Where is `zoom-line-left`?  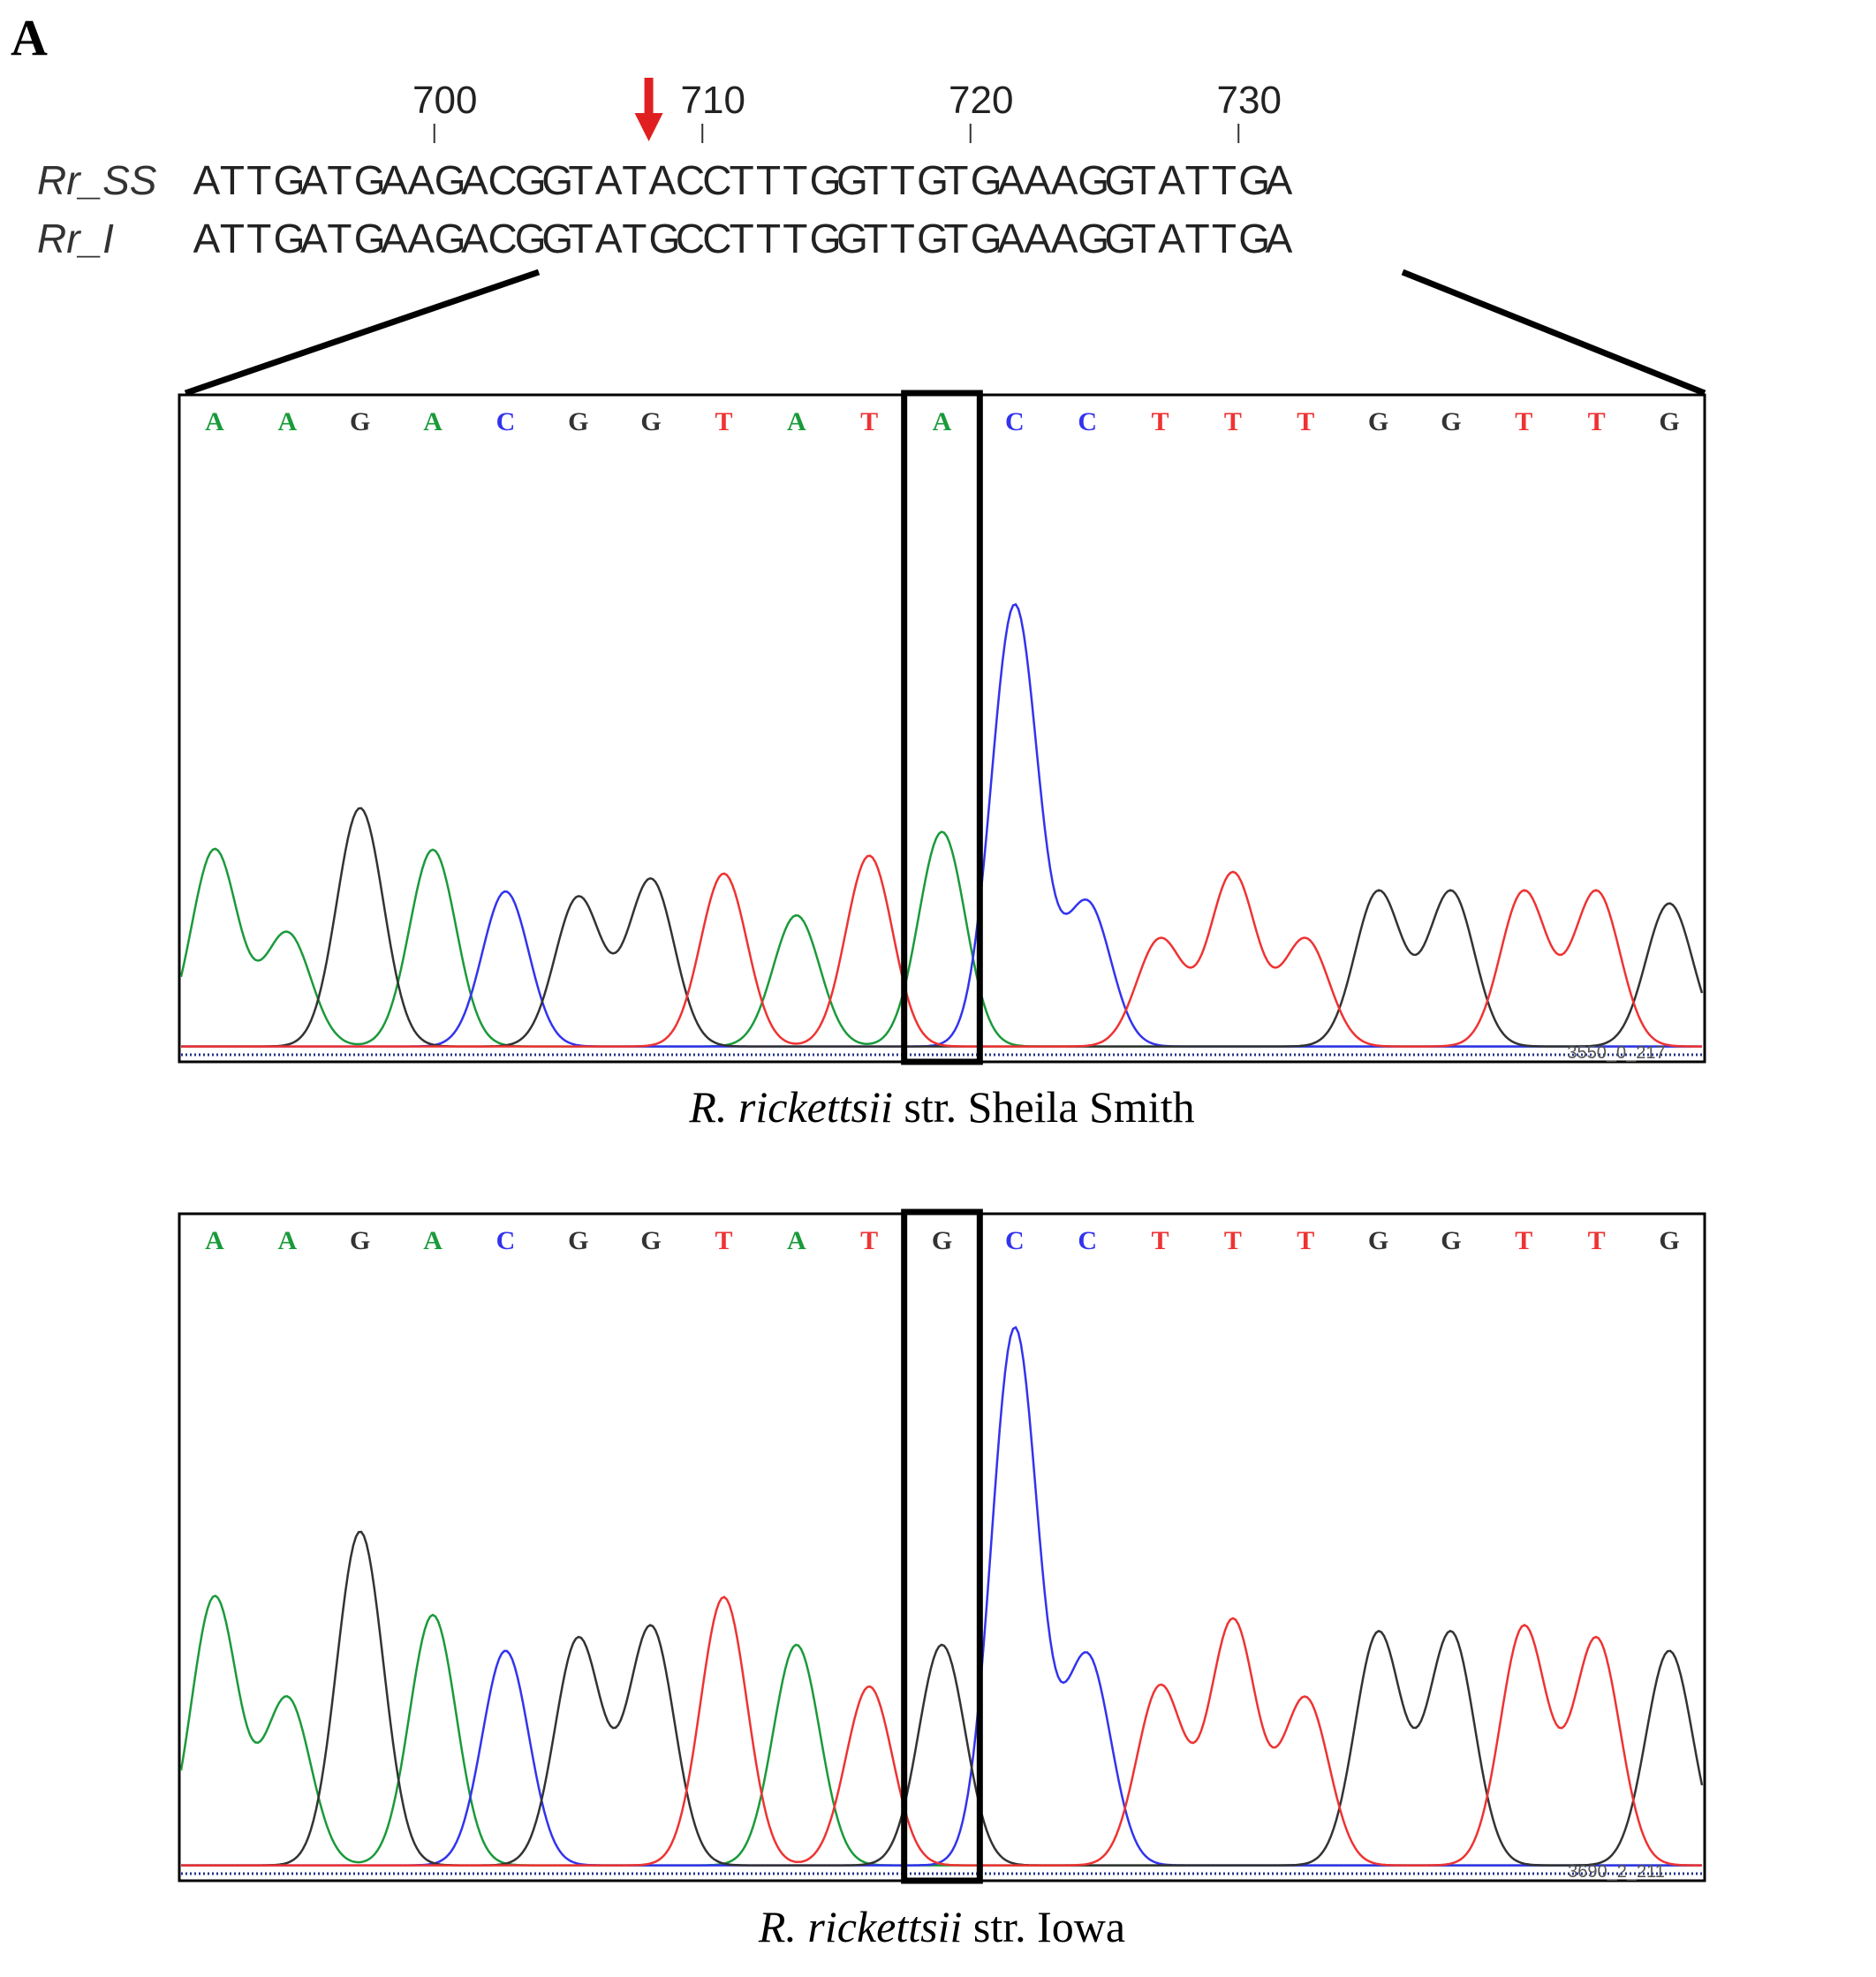 zoom-line-left is located at coordinates (362, 333).